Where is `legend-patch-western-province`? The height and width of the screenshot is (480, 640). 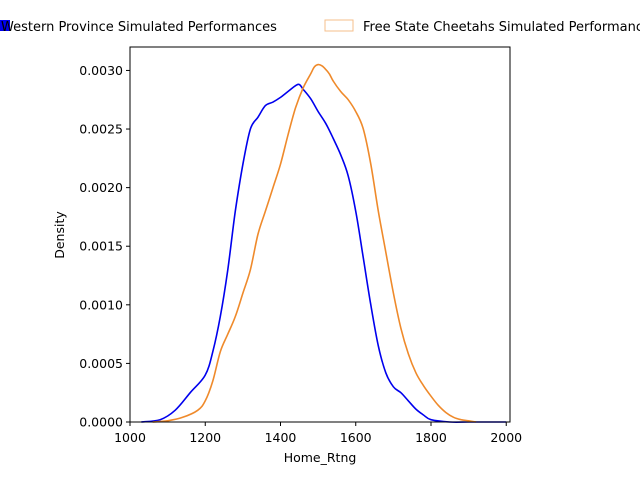 legend-patch-western-province is located at coordinates (5, 25).